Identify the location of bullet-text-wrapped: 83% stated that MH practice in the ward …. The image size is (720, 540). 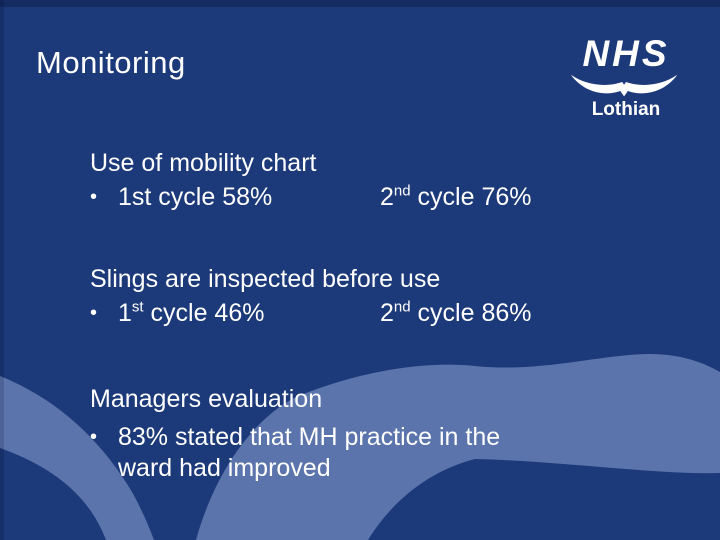
(309, 453).